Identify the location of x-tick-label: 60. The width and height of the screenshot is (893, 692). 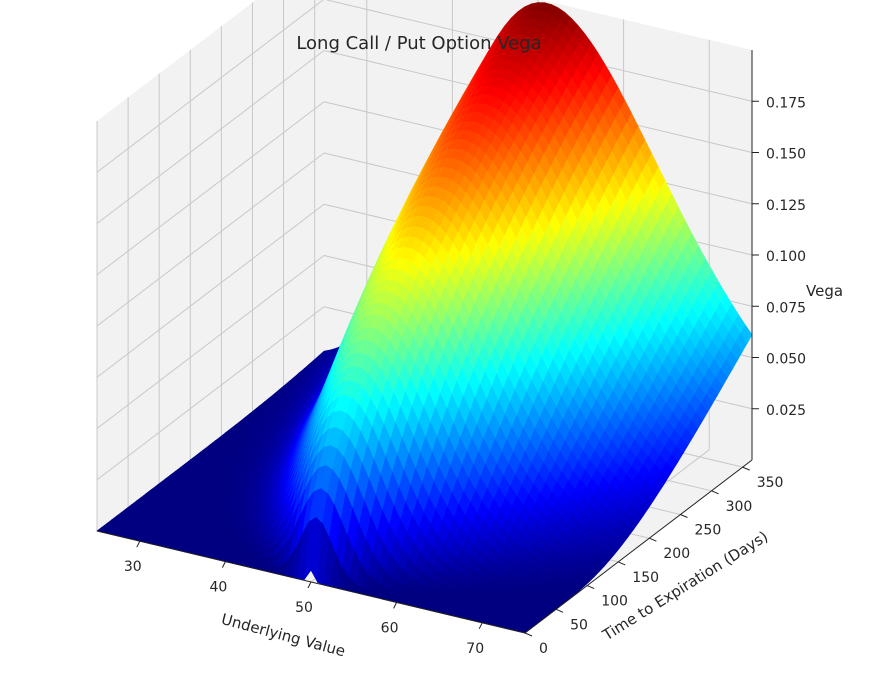
(390, 628).